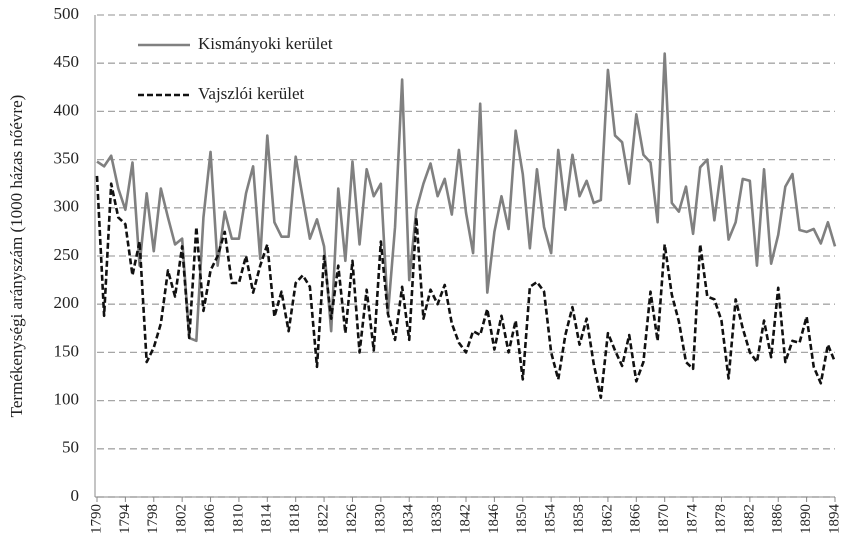 The image size is (842, 553). I want to click on x-tick-label: 1834, so click(409, 519).